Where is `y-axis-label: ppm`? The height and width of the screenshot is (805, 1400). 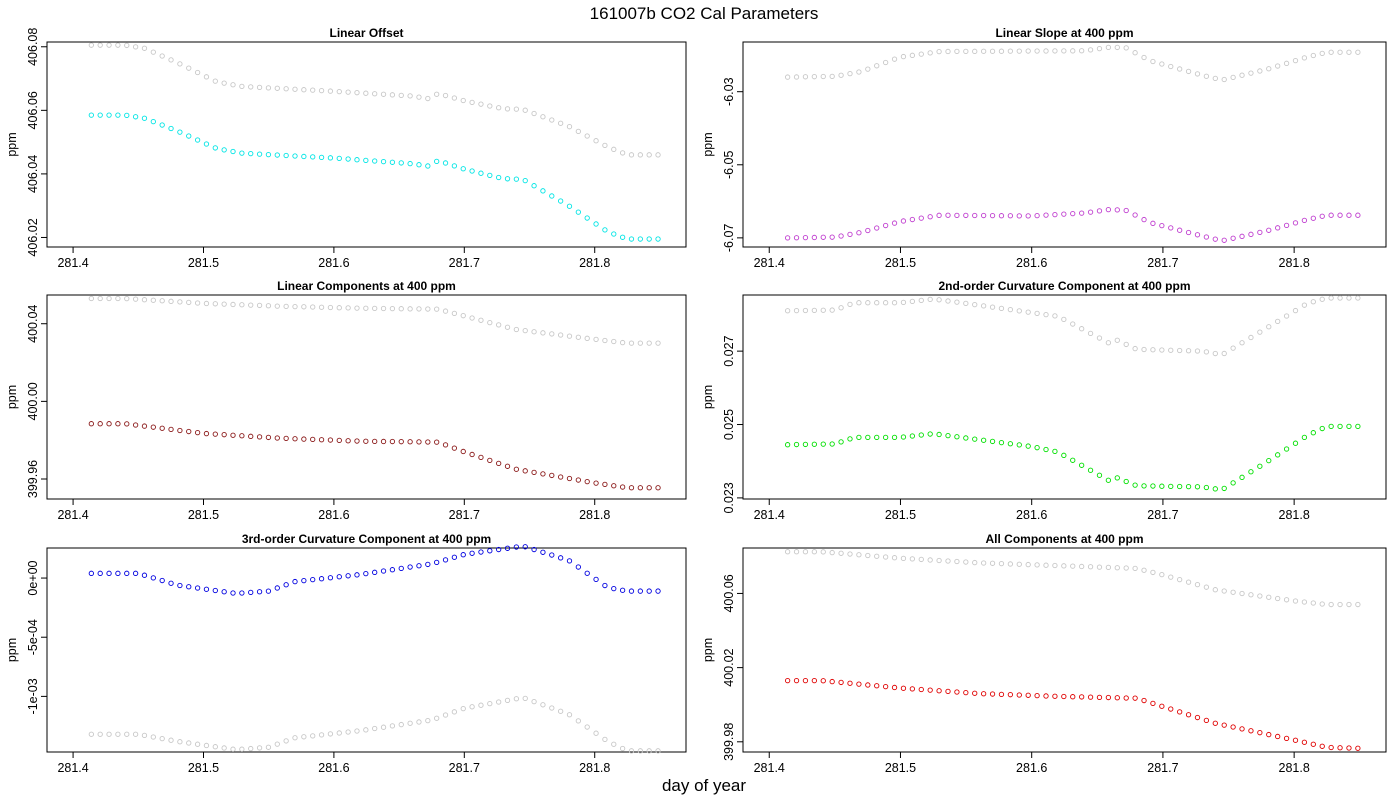
y-axis-label: ppm is located at coordinates (12, 397).